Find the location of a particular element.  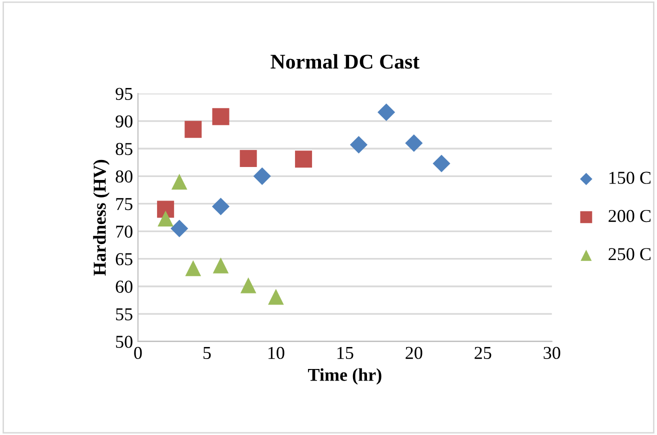

x-tick-label: 10 is located at coordinates (276, 353).